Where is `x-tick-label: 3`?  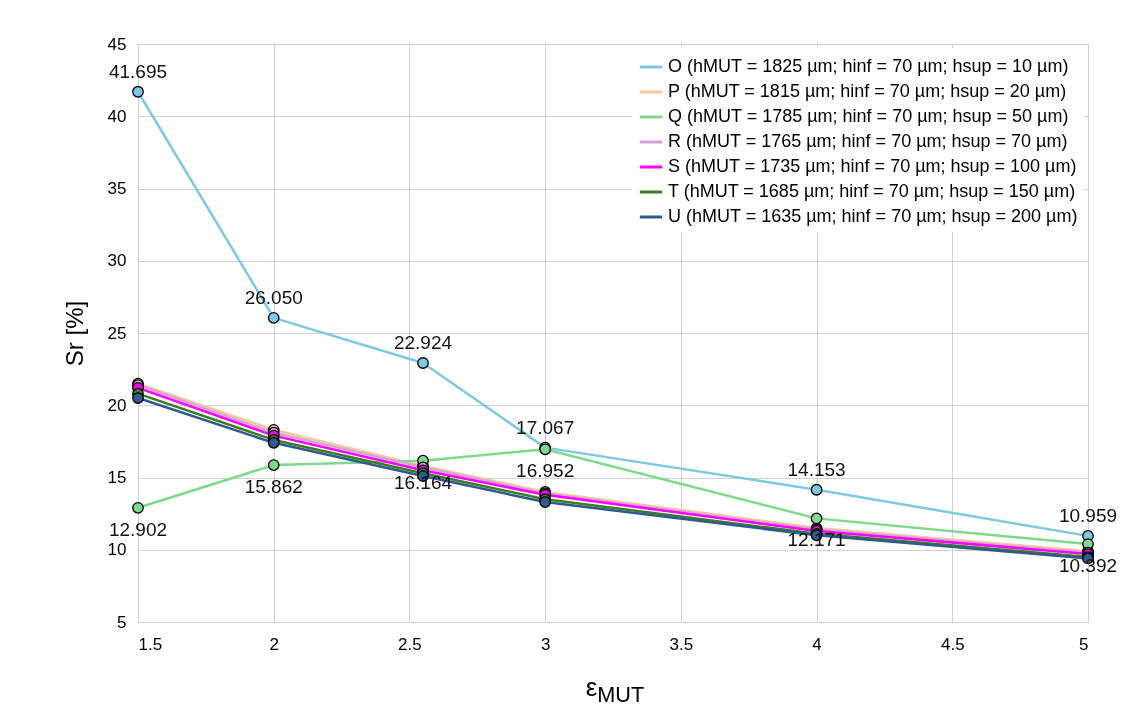
x-tick-label: 3 is located at coordinates (545, 644).